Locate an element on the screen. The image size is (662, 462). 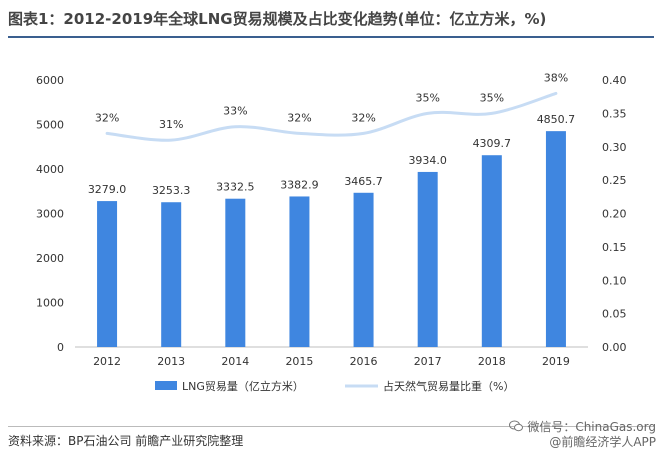
bar-value-label: 3934.0 is located at coordinates (427, 160).